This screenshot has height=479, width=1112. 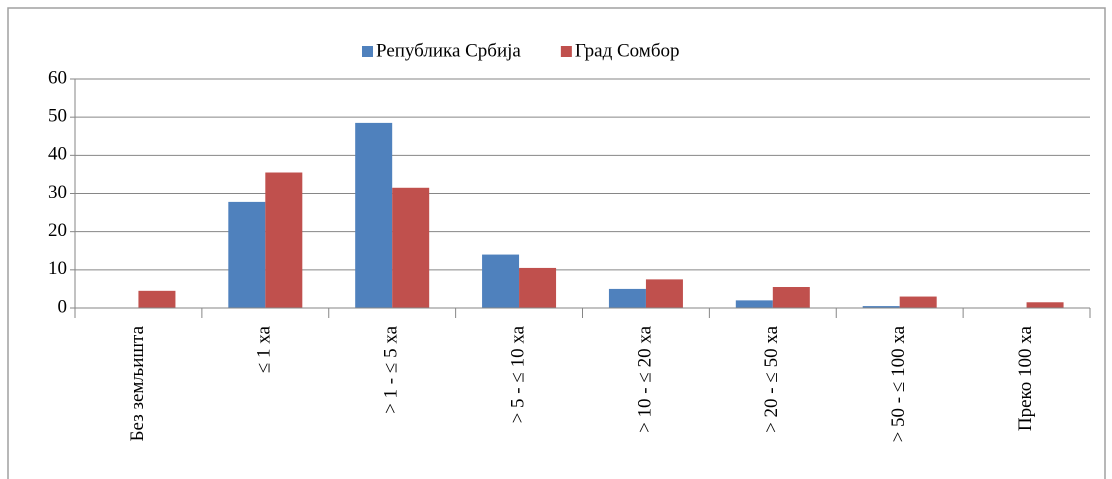 What do you see at coordinates (771, 378) in the screenshot?
I see `x-tick-label: > 20 - ≤ 50 ха` at bounding box center [771, 378].